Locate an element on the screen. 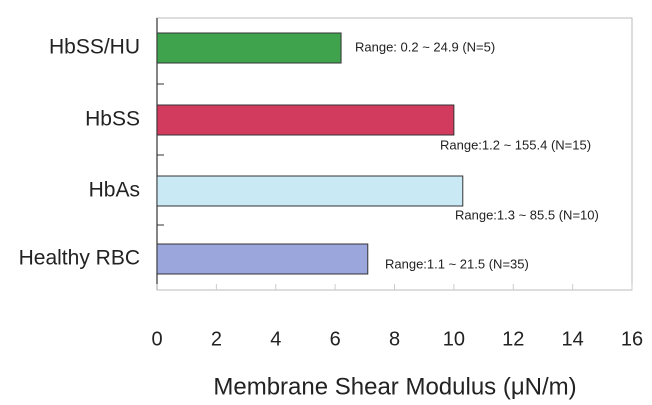  x-axis-label: Membrane Shear Modulus (μN/m) is located at coordinates (394, 386).